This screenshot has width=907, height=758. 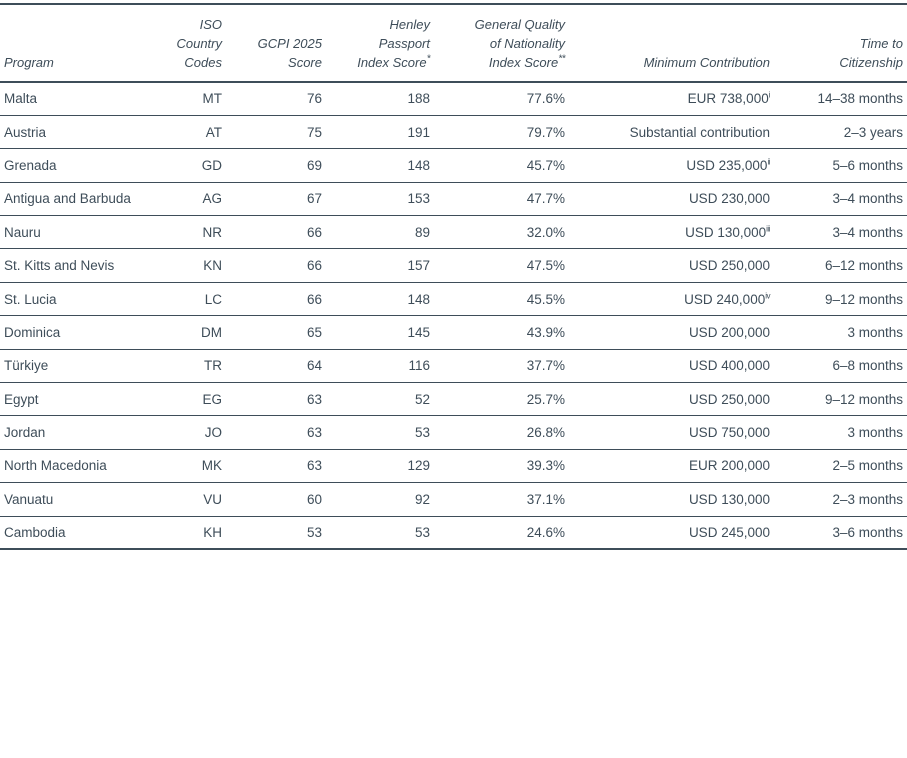 I want to click on iso-country-code: VU, so click(x=212, y=499).